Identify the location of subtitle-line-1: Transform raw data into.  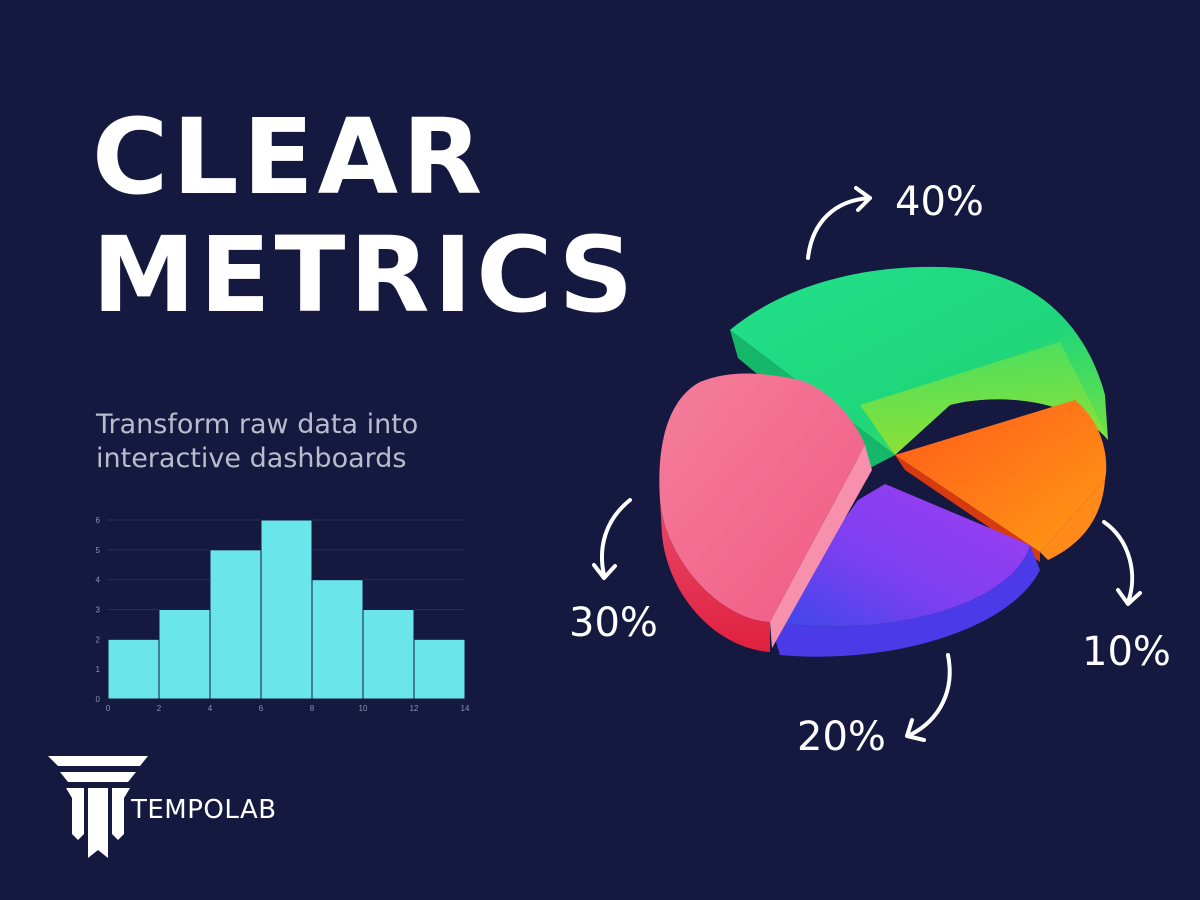
(257, 424).